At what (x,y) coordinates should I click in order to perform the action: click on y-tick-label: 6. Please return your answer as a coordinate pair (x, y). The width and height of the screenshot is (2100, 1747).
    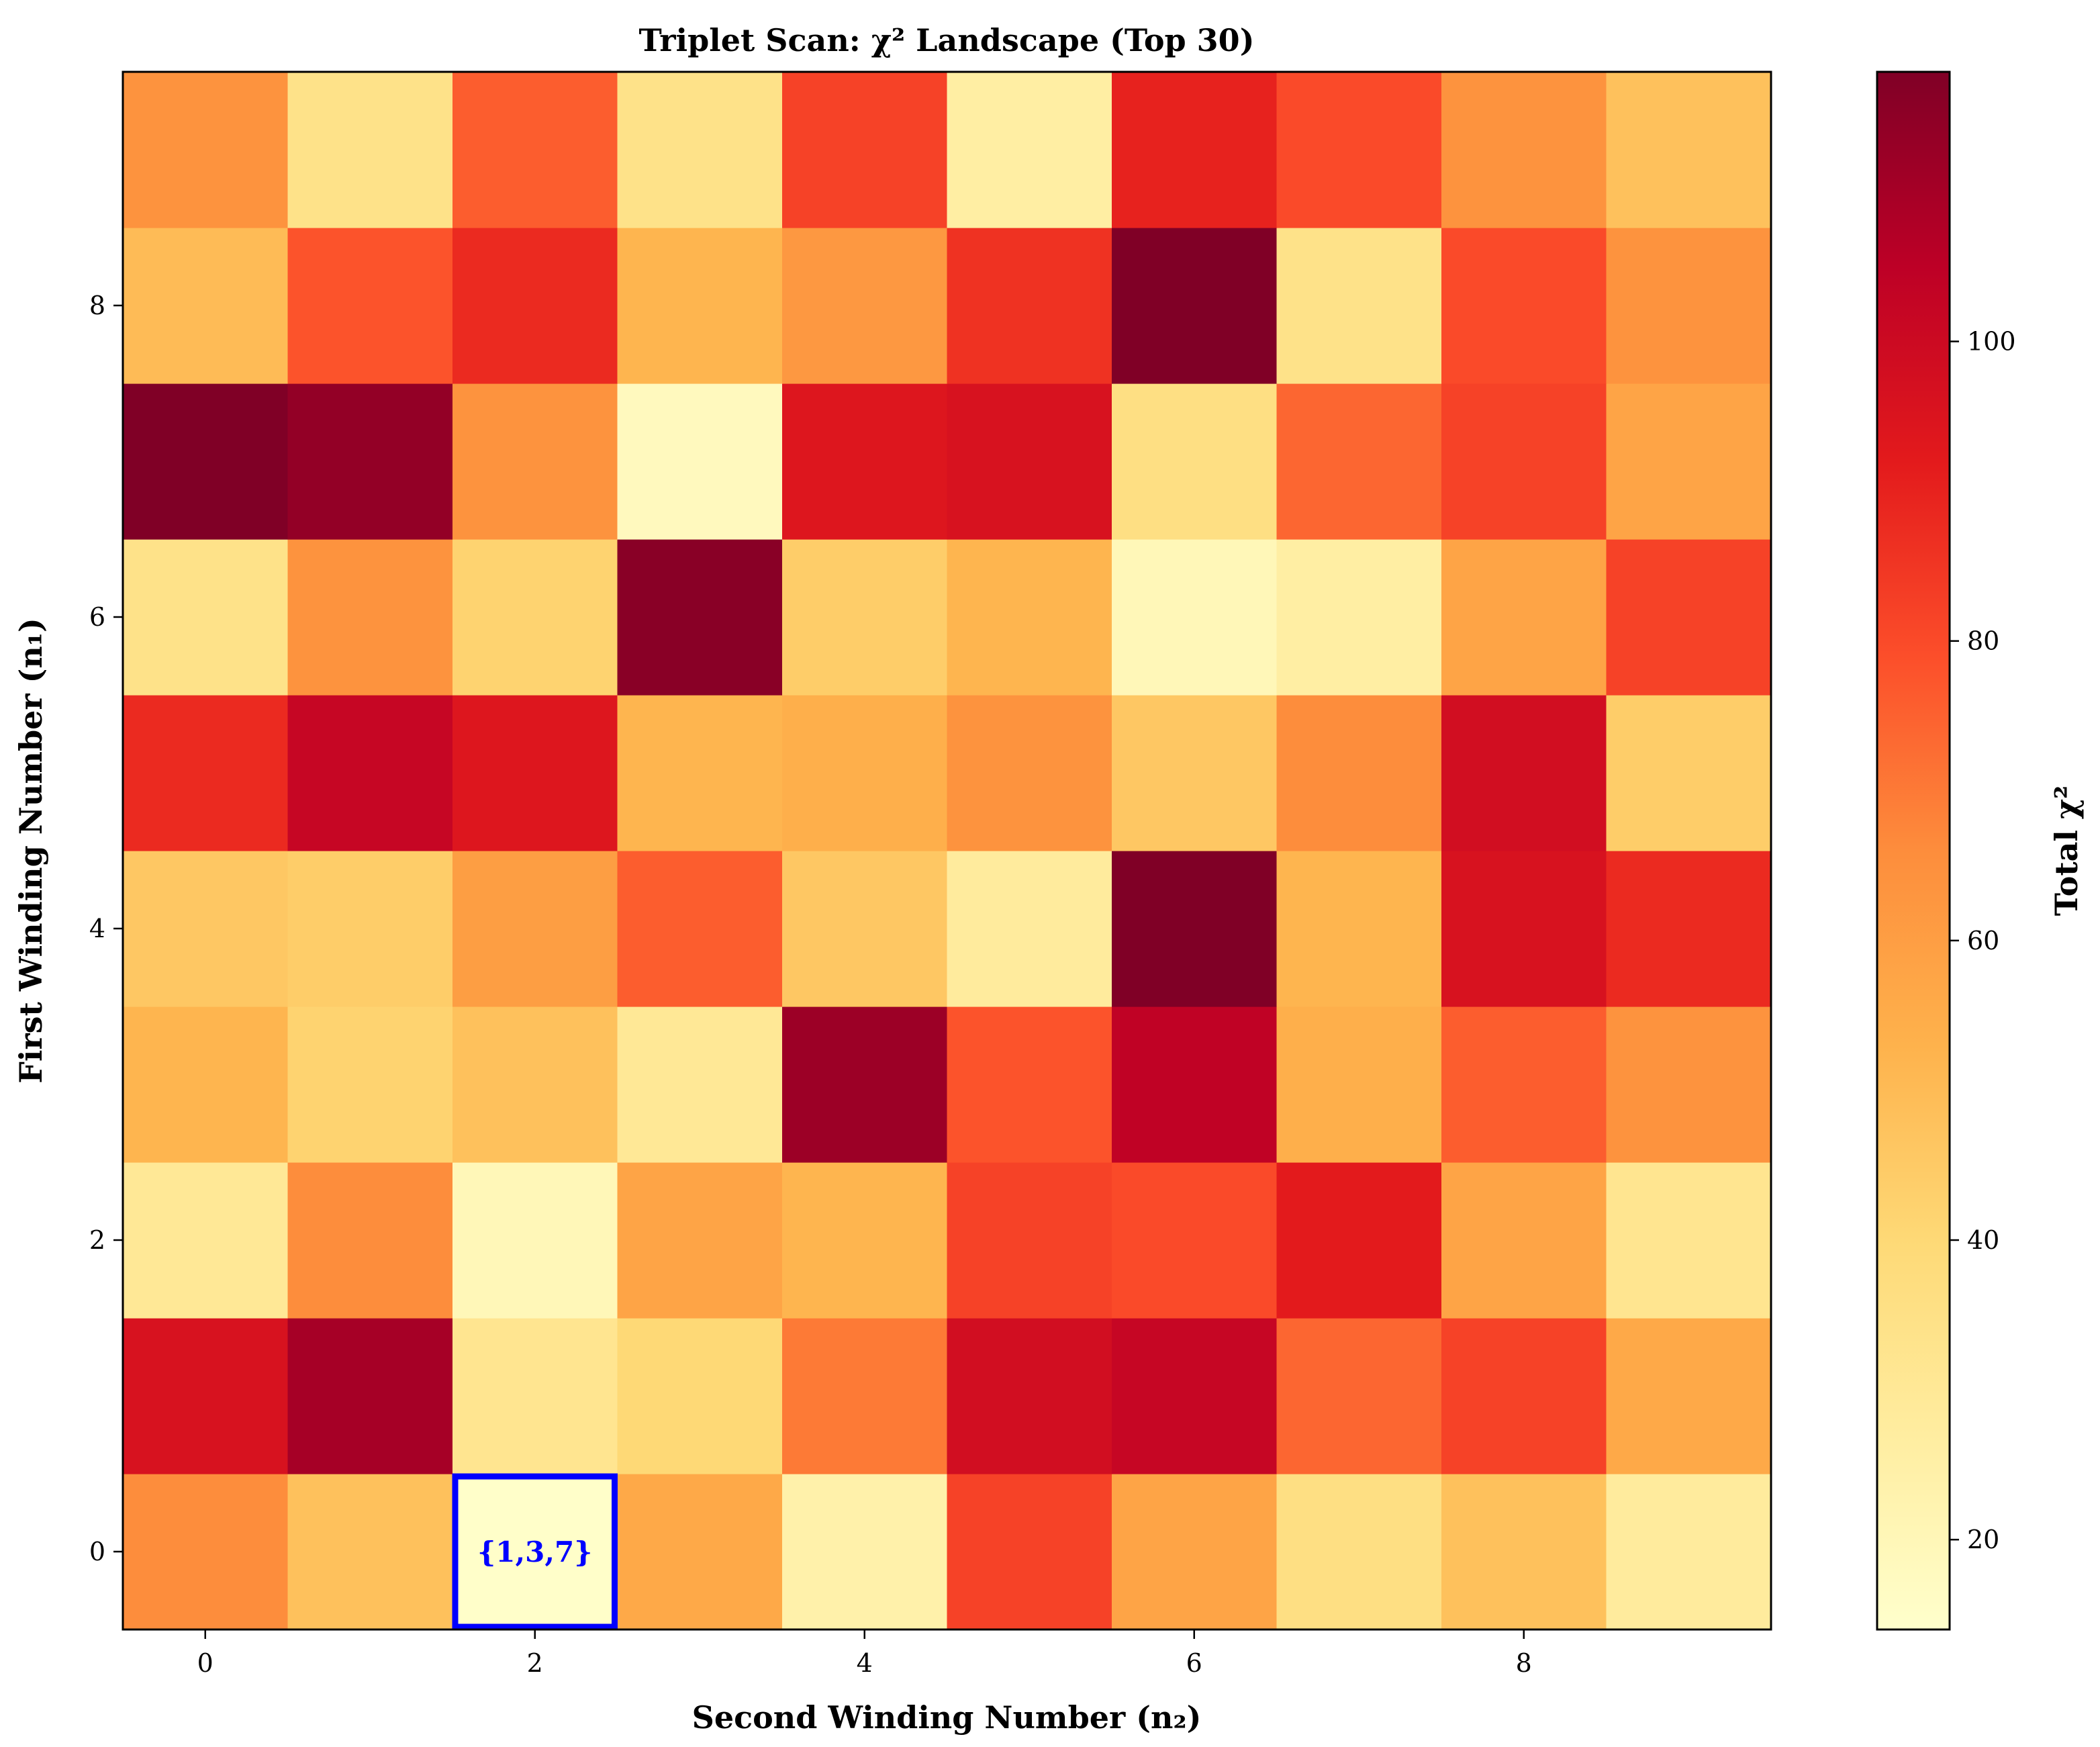
    Looking at the image, I should click on (97, 617).